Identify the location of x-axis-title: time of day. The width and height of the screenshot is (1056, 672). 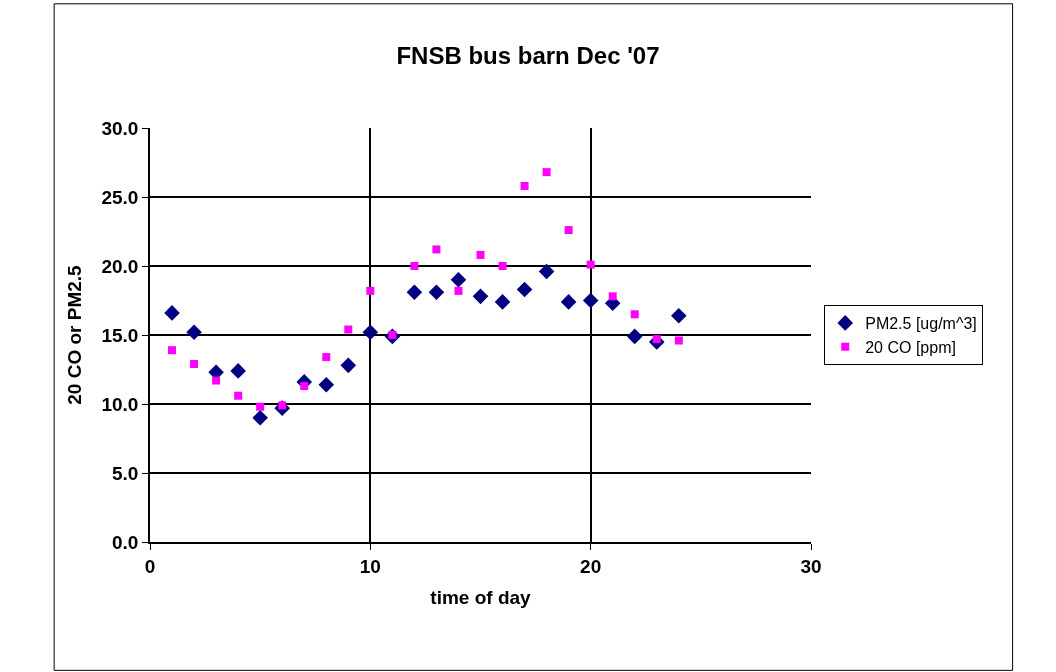
(481, 597).